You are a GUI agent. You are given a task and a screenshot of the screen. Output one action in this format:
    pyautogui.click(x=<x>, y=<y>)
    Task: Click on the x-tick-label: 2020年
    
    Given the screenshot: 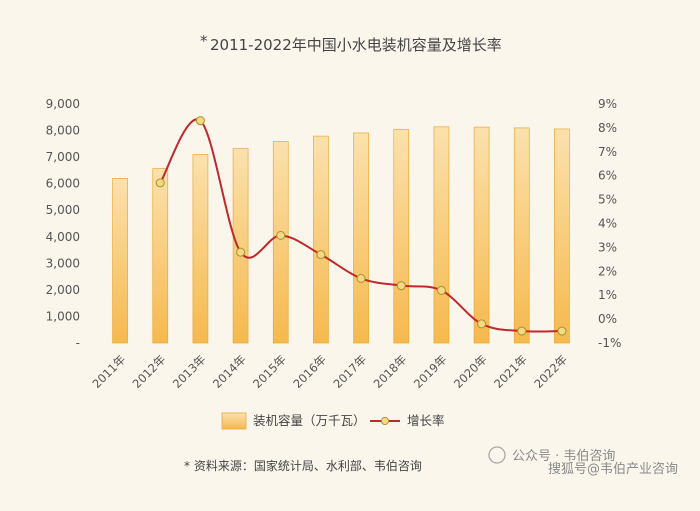 What is the action you would take?
    pyautogui.click(x=470, y=371)
    